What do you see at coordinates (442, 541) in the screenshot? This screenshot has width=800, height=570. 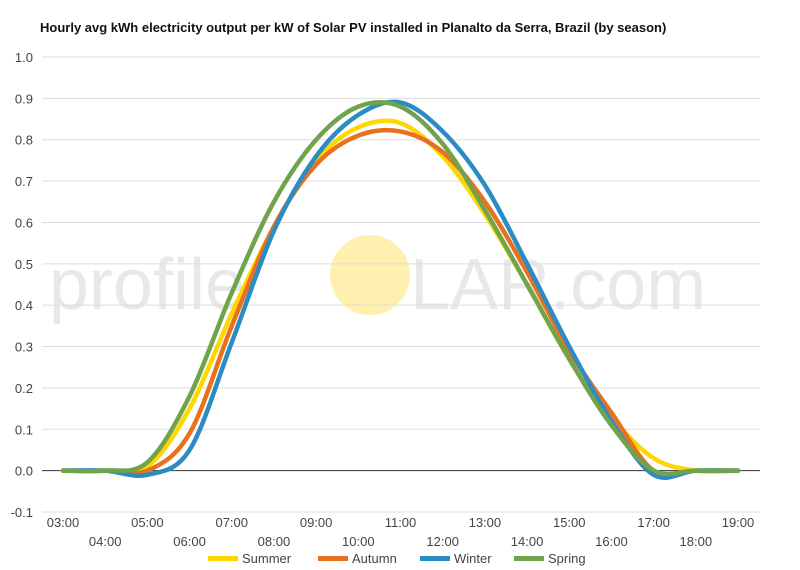 I see `x-tick-label-9: 12:00` at bounding box center [442, 541].